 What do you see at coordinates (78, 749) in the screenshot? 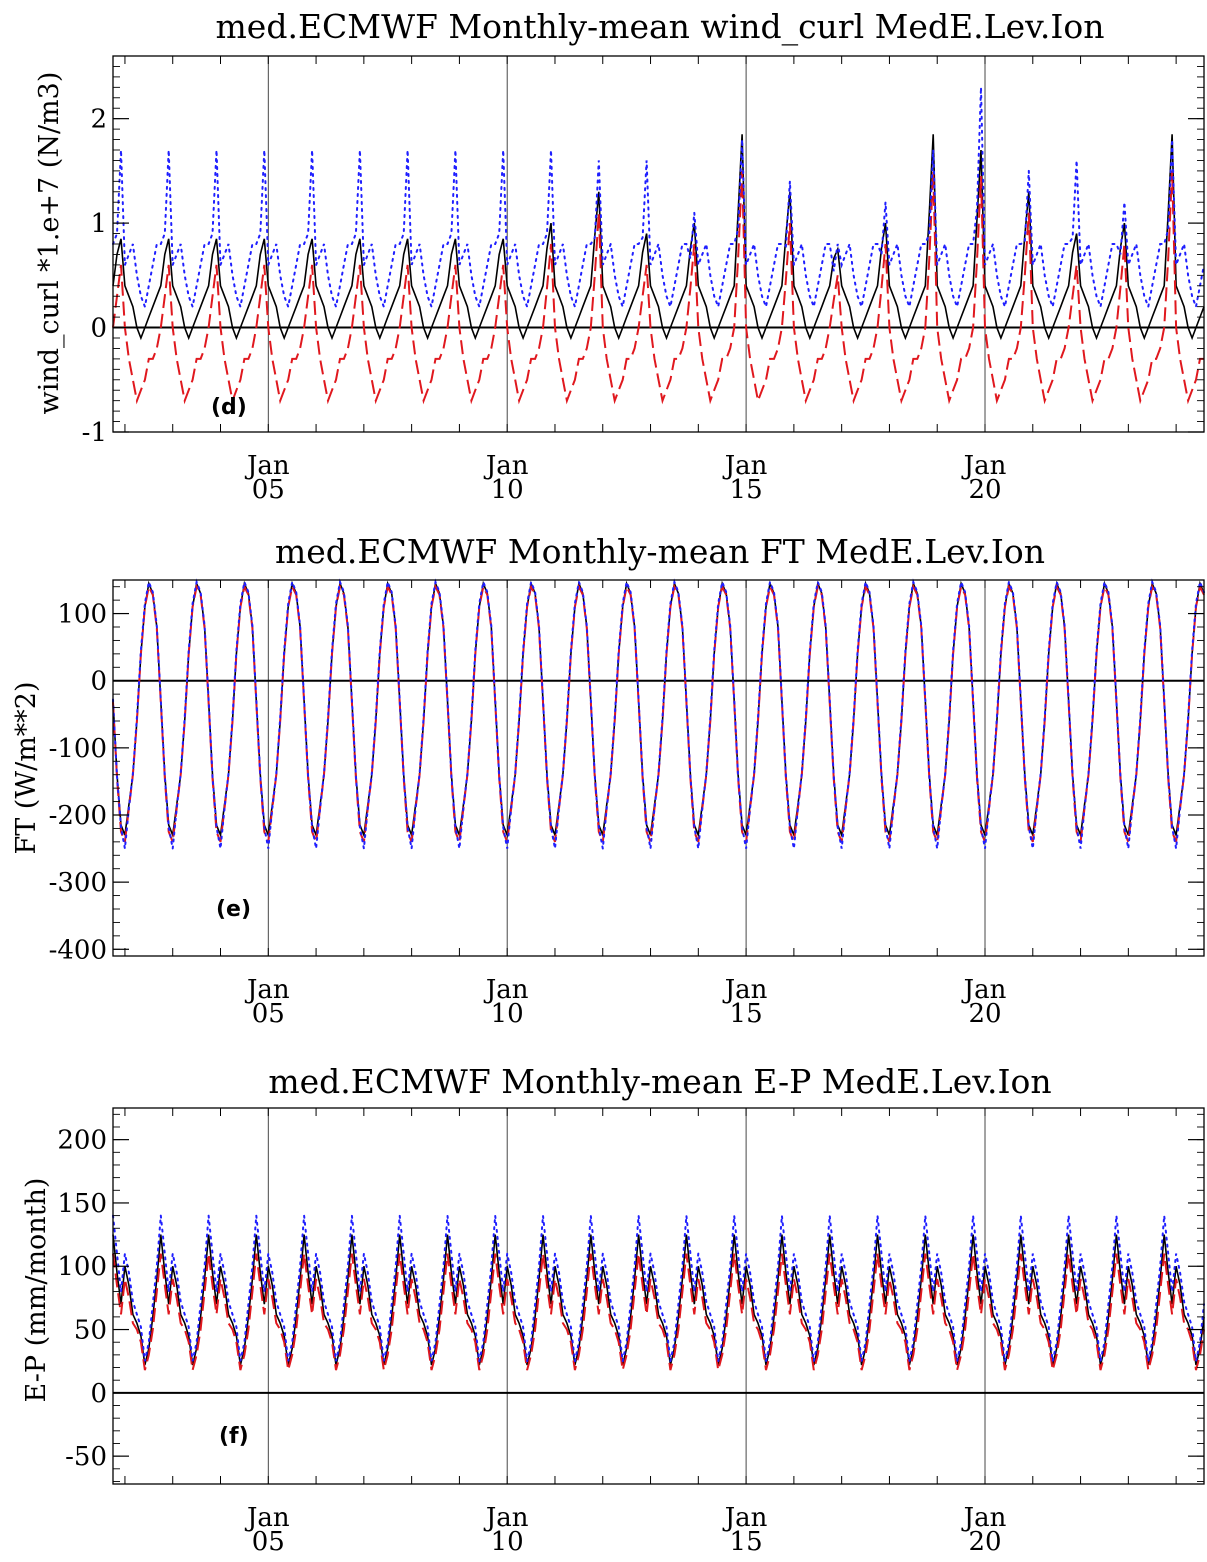
I see `panel-e-ytick-label-3: -100` at bounding box center [78, 749].